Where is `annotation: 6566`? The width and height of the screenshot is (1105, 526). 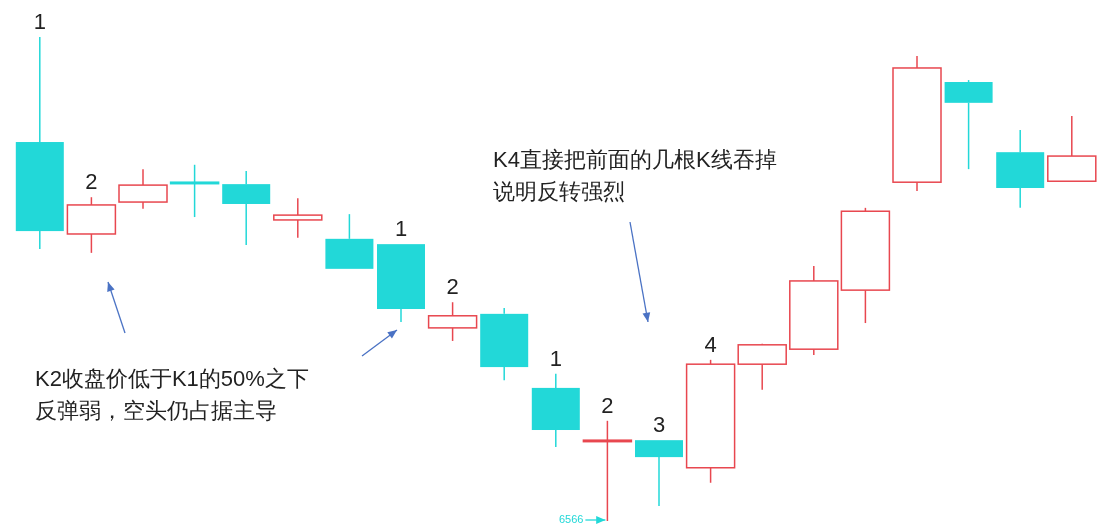 annotation: 6566 is located at coordinates (571, 519).